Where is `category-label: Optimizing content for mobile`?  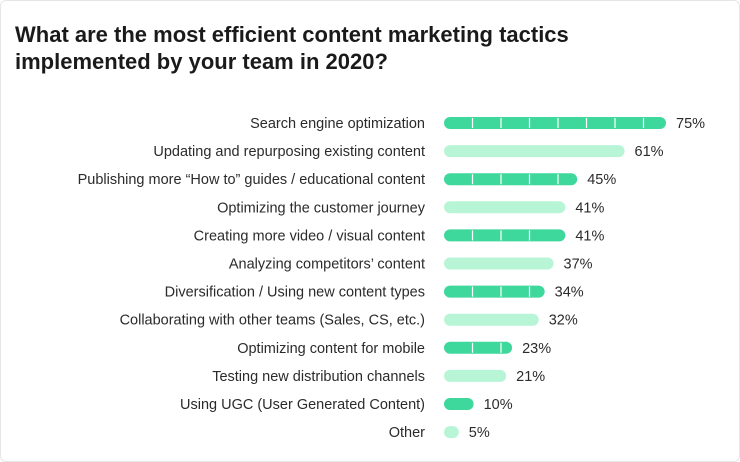 category-label: Optimizing content for mobile is located at coordinates (331, 349).